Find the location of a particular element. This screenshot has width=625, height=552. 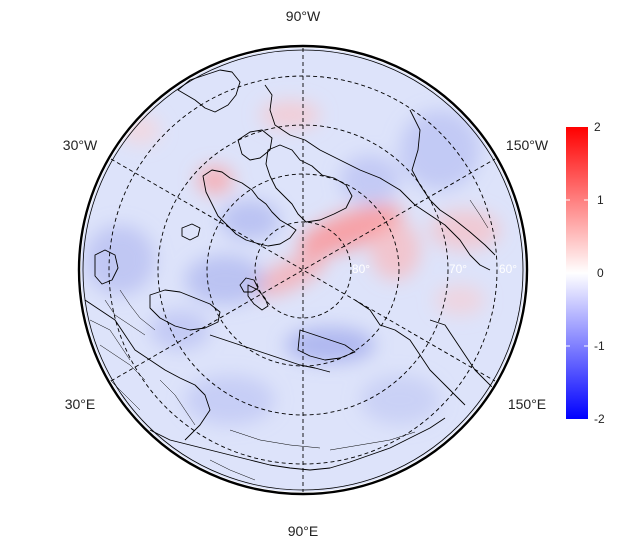

scandinavia-coastline is located at coordinates (185, 310).